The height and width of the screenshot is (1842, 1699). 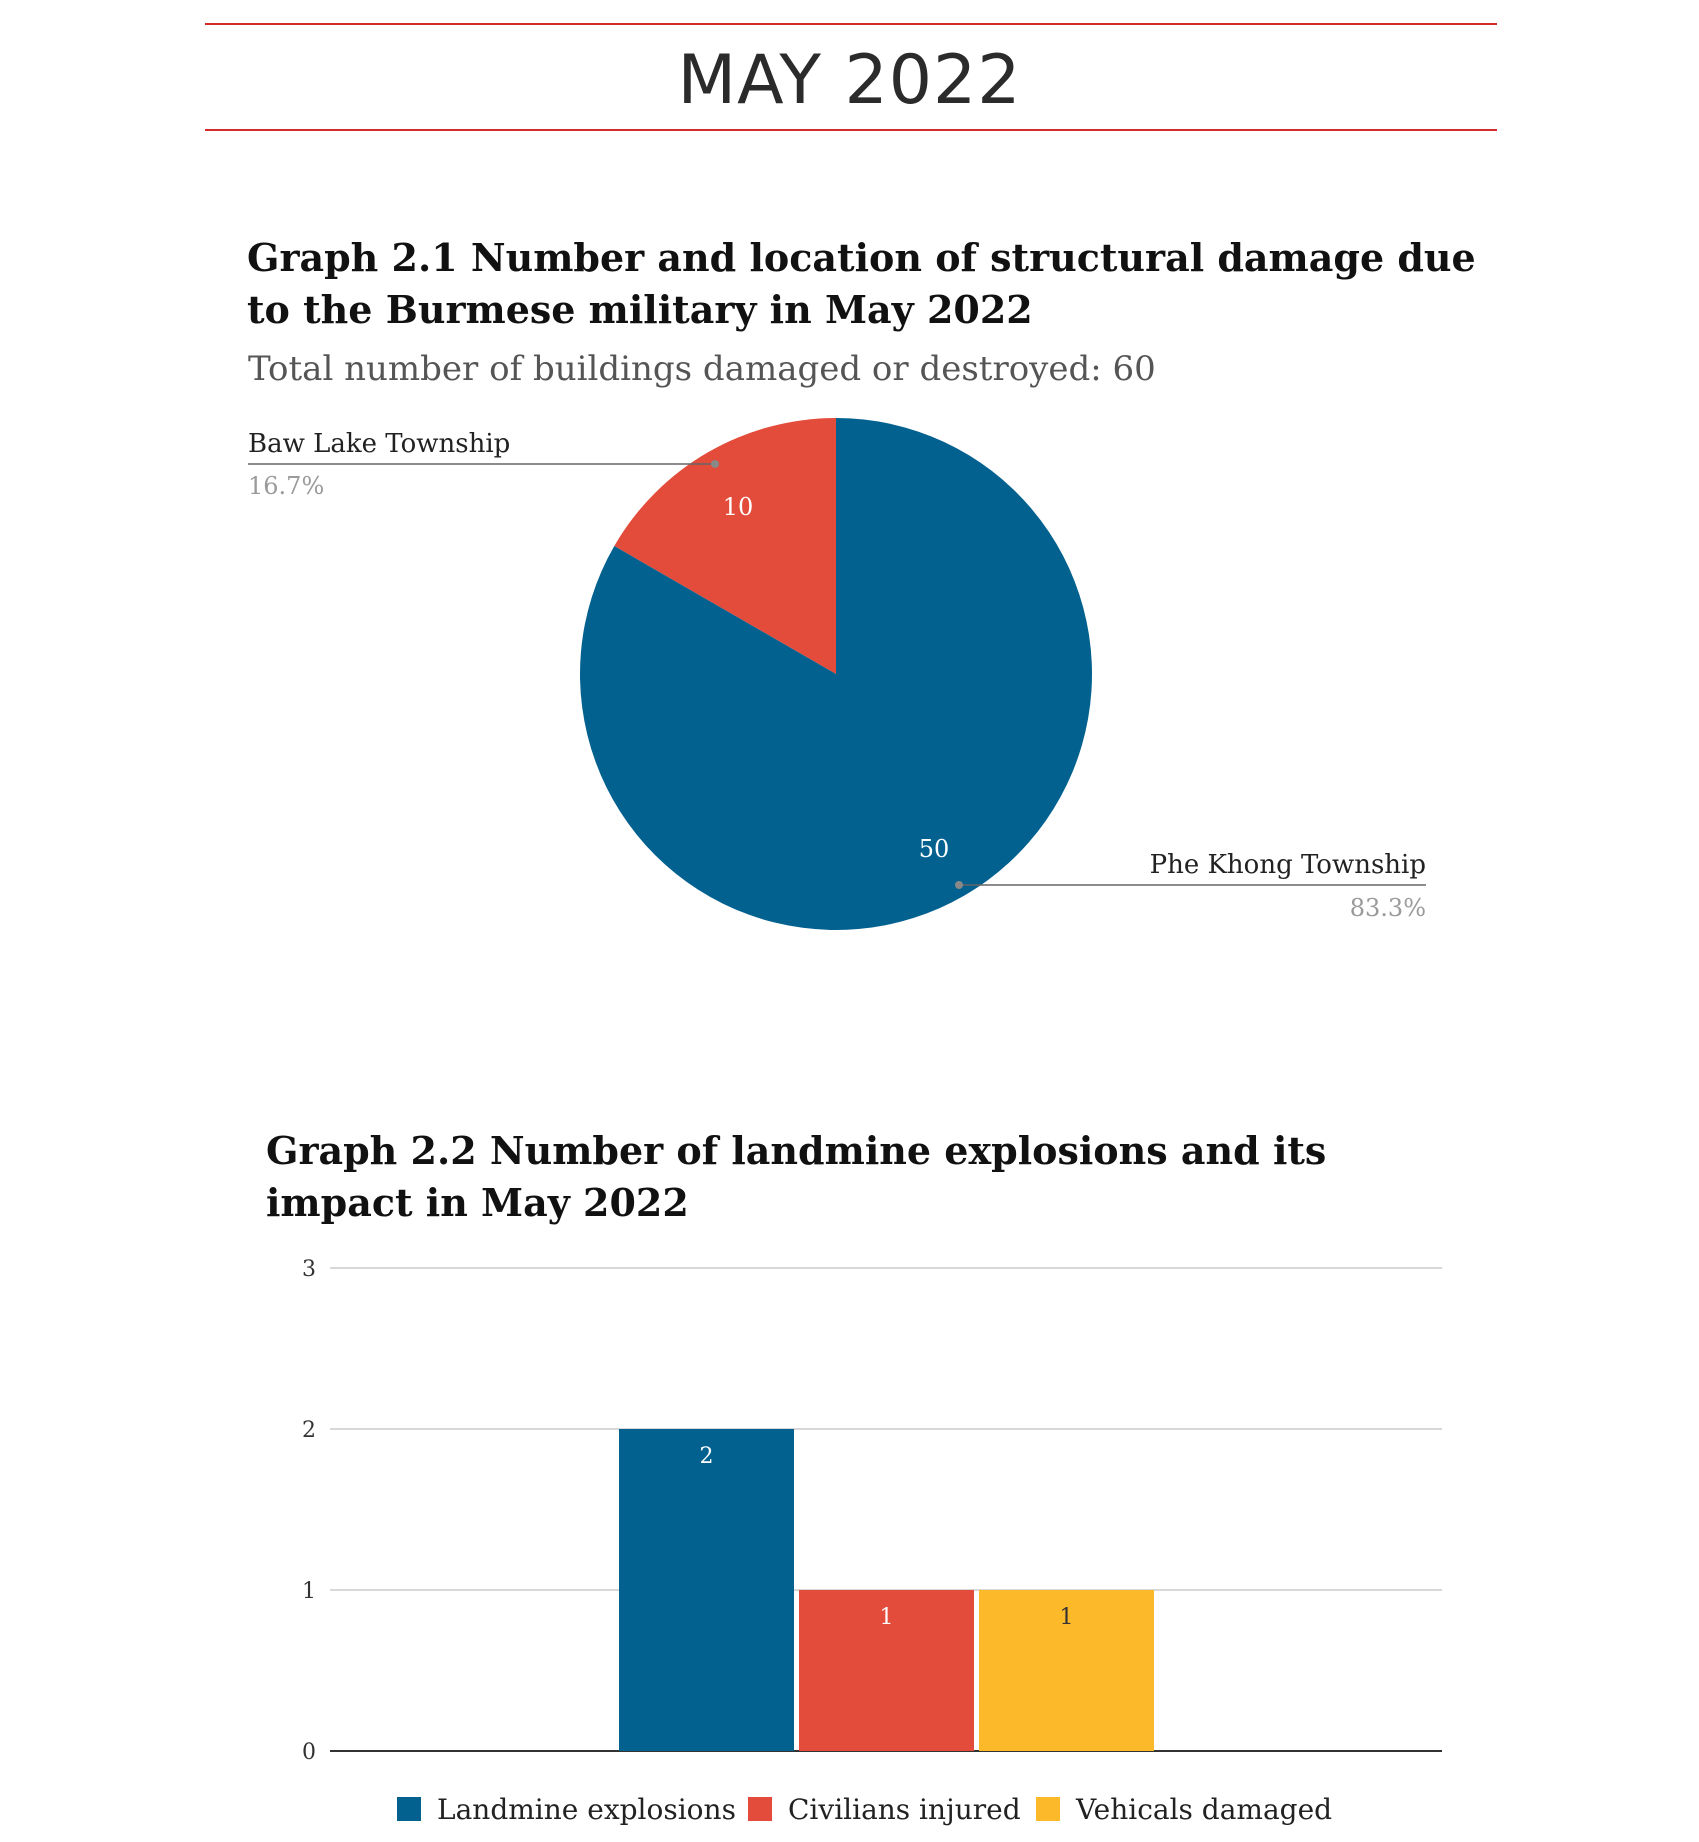 I want to click on header-rule-top, so click(x=851, y=24).